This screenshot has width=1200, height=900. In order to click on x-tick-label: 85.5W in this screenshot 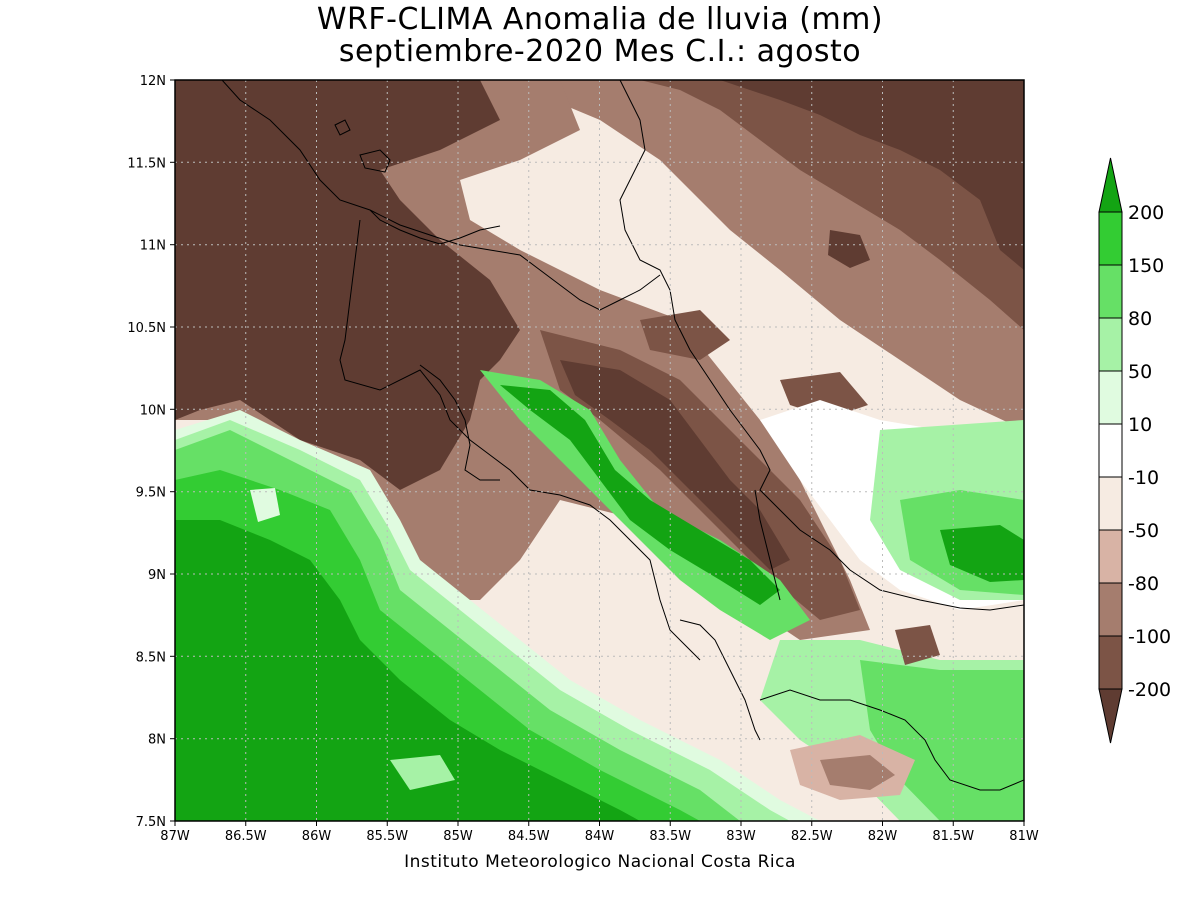, I will do `click(387, 836)`.